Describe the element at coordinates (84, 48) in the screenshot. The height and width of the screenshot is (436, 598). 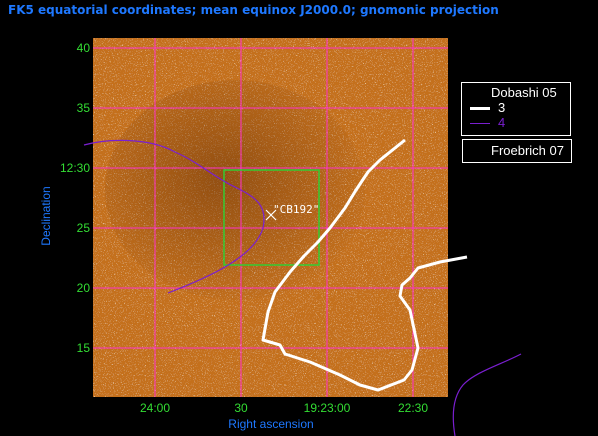
I see `y-tick-40: 40` at that location.